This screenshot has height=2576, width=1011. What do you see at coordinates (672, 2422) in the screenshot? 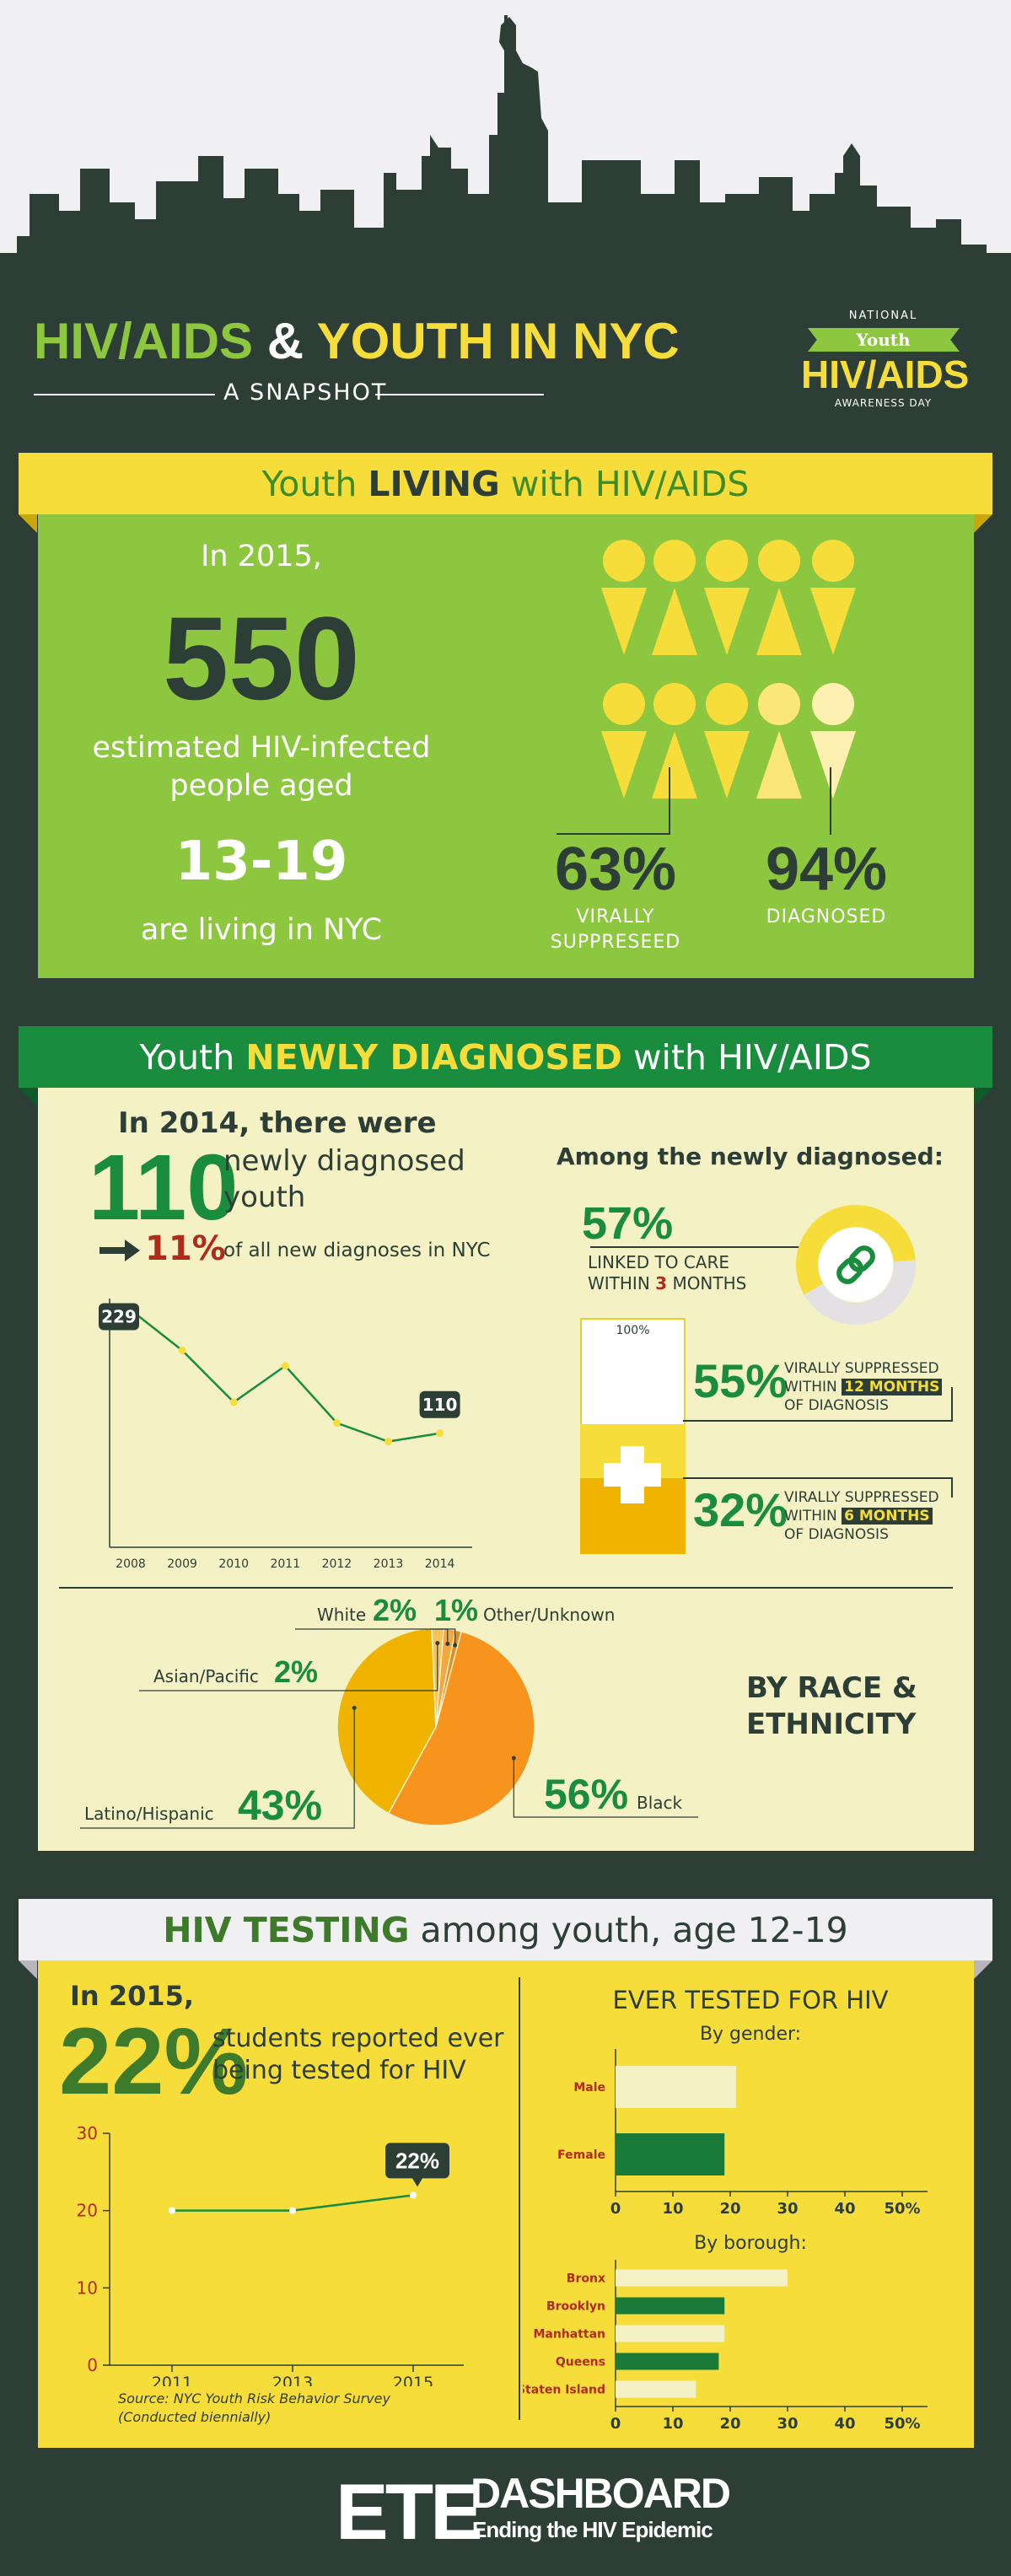
I see `x-tick-label: 10` at bounding box center [672, 2422].